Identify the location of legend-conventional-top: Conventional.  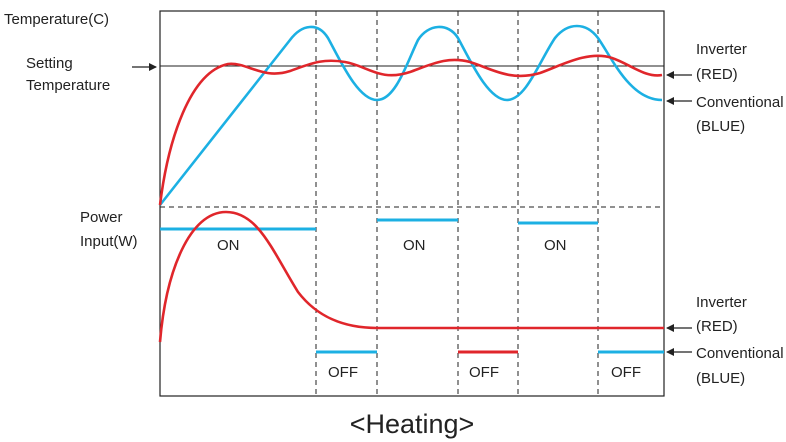
(740, 102).